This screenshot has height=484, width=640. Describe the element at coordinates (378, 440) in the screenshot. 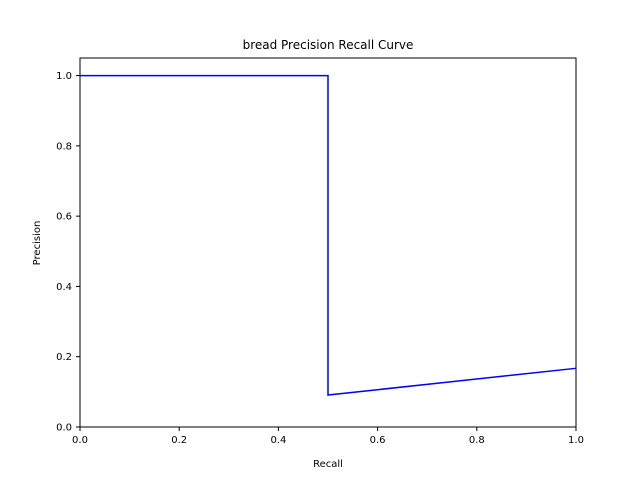

I see `x-tick-label: 0.6` at that location.